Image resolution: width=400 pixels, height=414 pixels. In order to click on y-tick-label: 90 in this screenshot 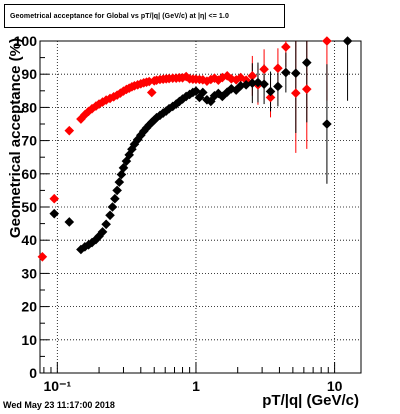, I will do `click(29, 74)`.